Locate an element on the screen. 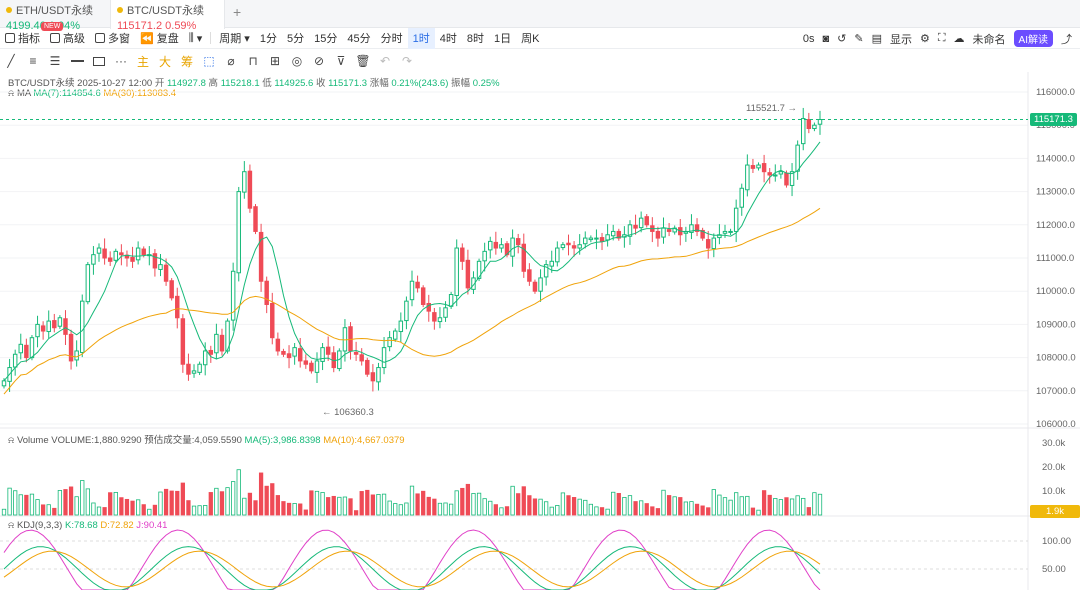 Image resolution: width=1080 pixels, height=590 pixels. lock-tool-icon: ⊞ is located at coordinates (275, 61).